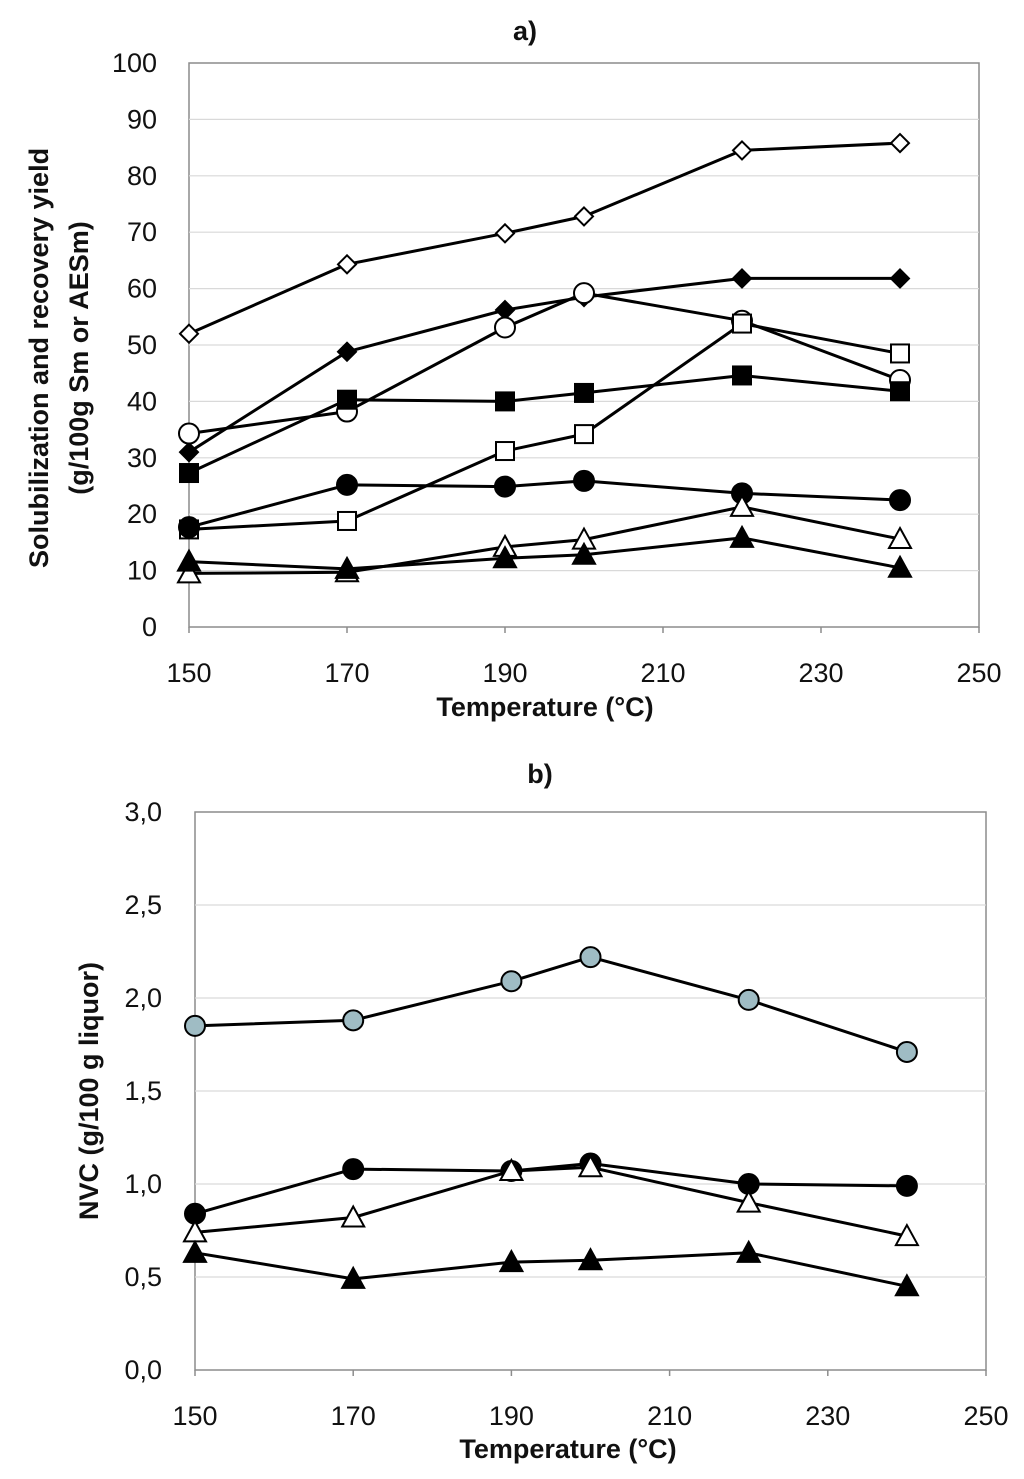  I want to click on x-tick-label-a-4: 230, so click(820, 673).